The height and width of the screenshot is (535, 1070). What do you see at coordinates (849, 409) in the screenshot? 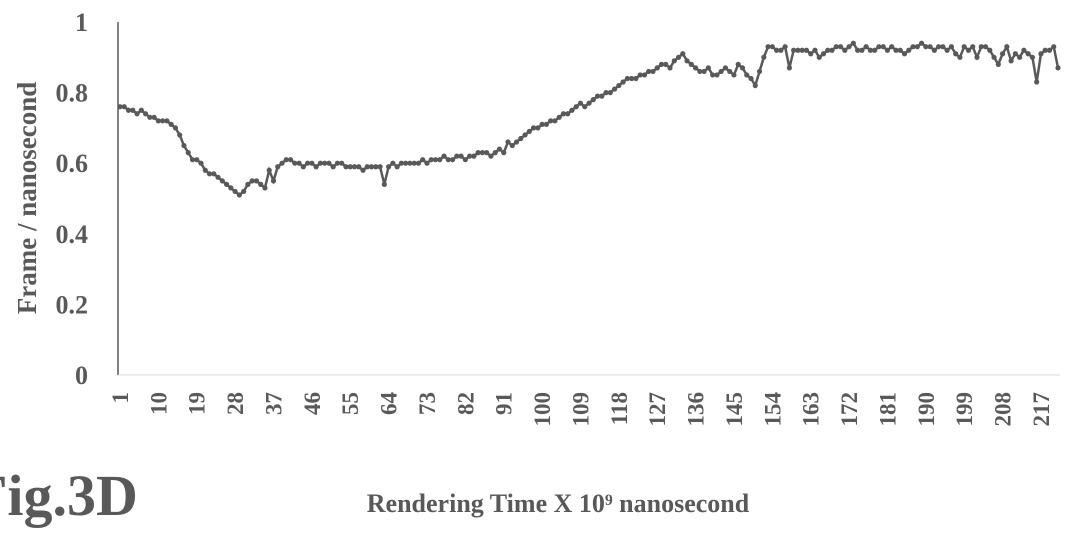
I see `x-tick-label: 172` at bounding box center [849, 409].